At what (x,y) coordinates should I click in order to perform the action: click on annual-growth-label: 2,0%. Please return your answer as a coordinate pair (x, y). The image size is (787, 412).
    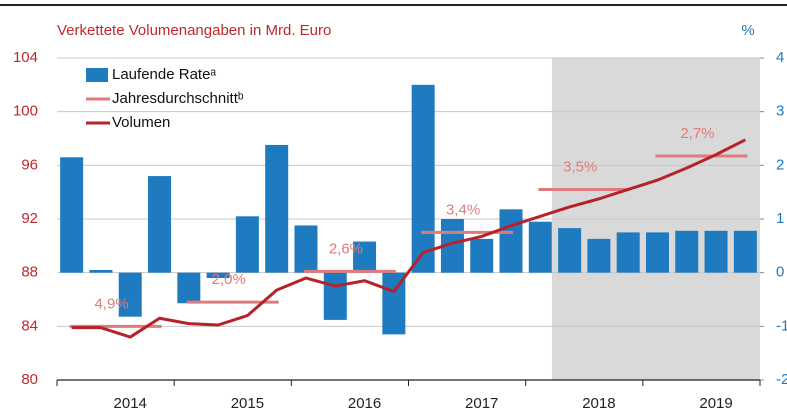
    Looking at the image, I should click on (229, 279).